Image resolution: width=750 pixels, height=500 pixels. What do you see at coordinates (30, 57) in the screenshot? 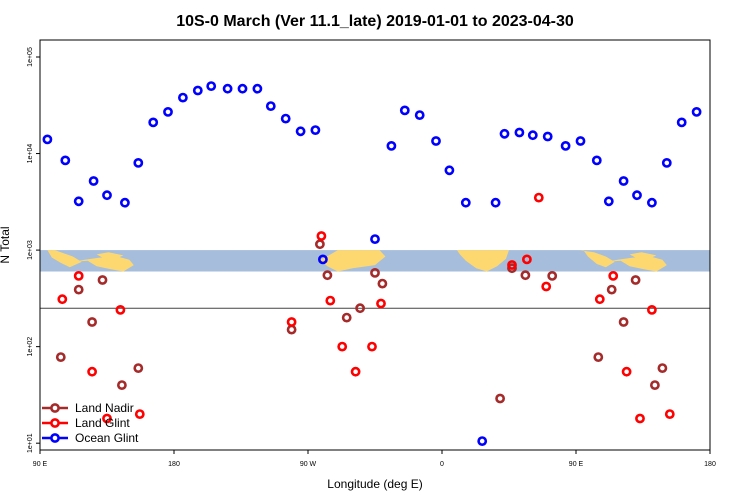
I see `y-tick-label: 1e+05` at bounding box center [30, 57].